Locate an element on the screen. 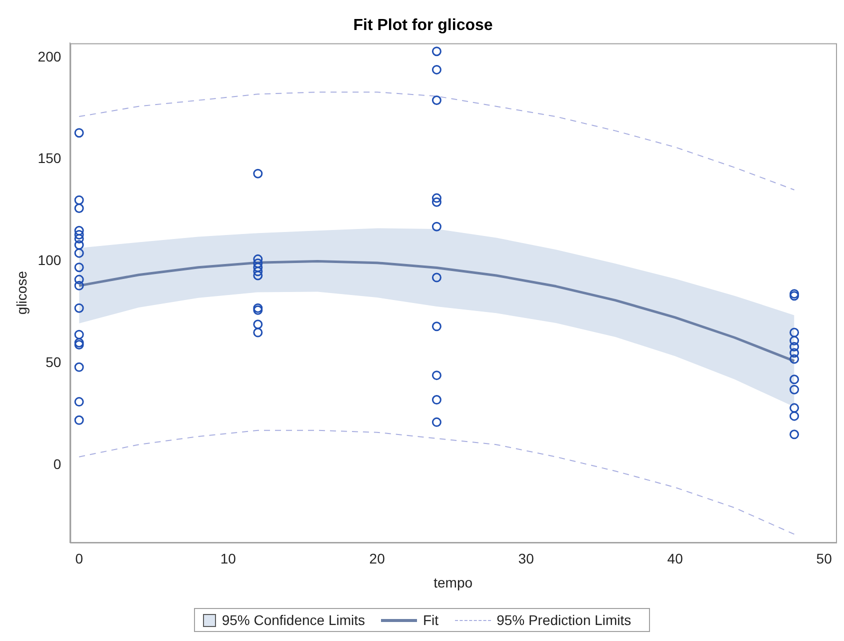 Image resolution: width=844 pixels, height=641 pixels. text: 95% Confidence Limits is located at coordinates (293, 620).